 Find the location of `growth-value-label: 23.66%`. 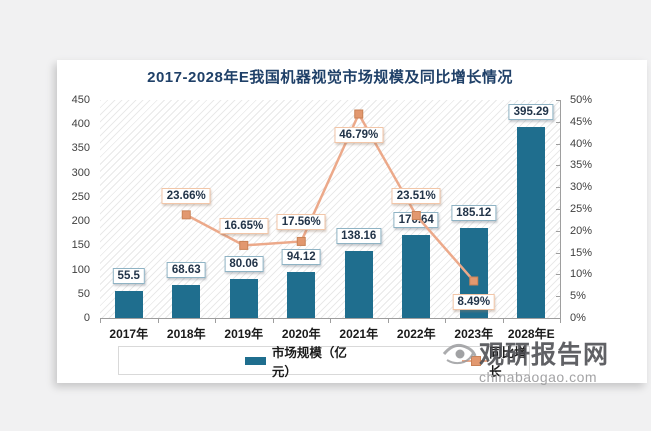

growth-value-label: 23.66% is located at coordinates (186, 195).